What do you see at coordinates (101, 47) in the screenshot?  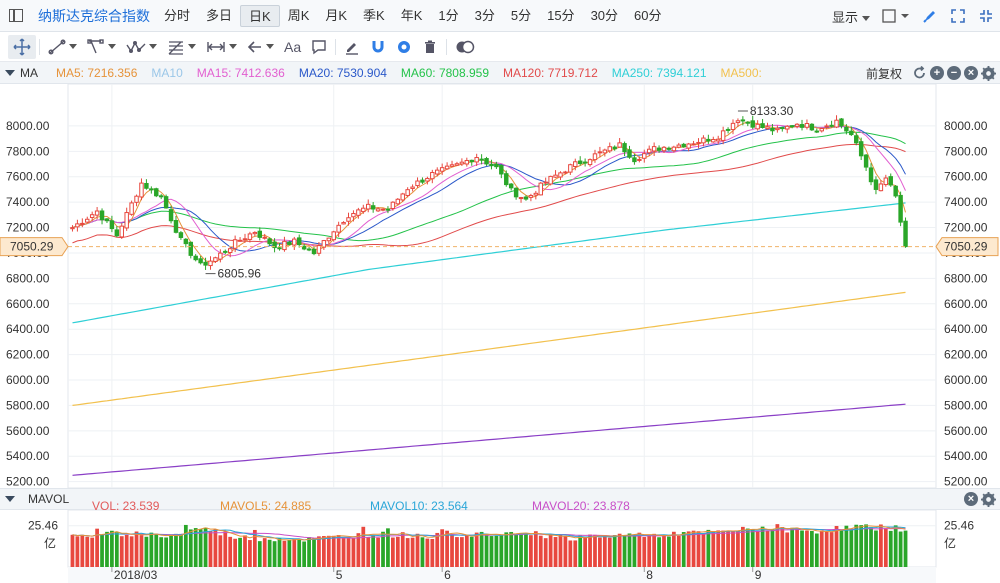 I see `polyline-icon` at bounding box center [101, 47].